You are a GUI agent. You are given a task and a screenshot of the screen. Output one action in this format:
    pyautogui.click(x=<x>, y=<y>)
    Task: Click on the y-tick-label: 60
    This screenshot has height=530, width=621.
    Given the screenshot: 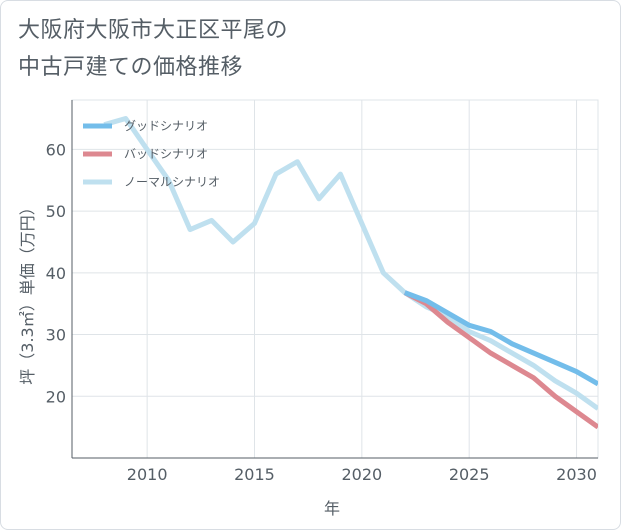 What is the action you would take?
    pyautogui.click(x=56, y=149)
    